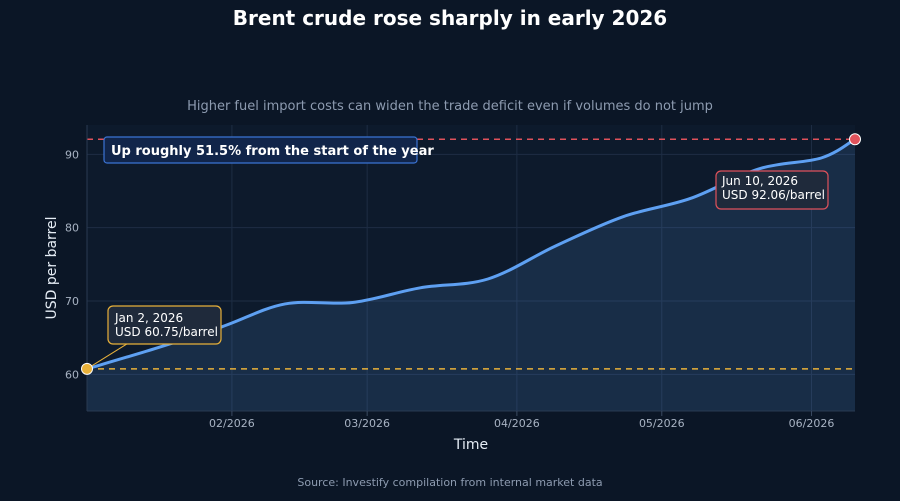 The height and width of the screenshot is (501, 900). Describe the element at coordinates (773, 195) in the screenshot. I see `end-callout-value: USD 92.06/barrel` at that location.